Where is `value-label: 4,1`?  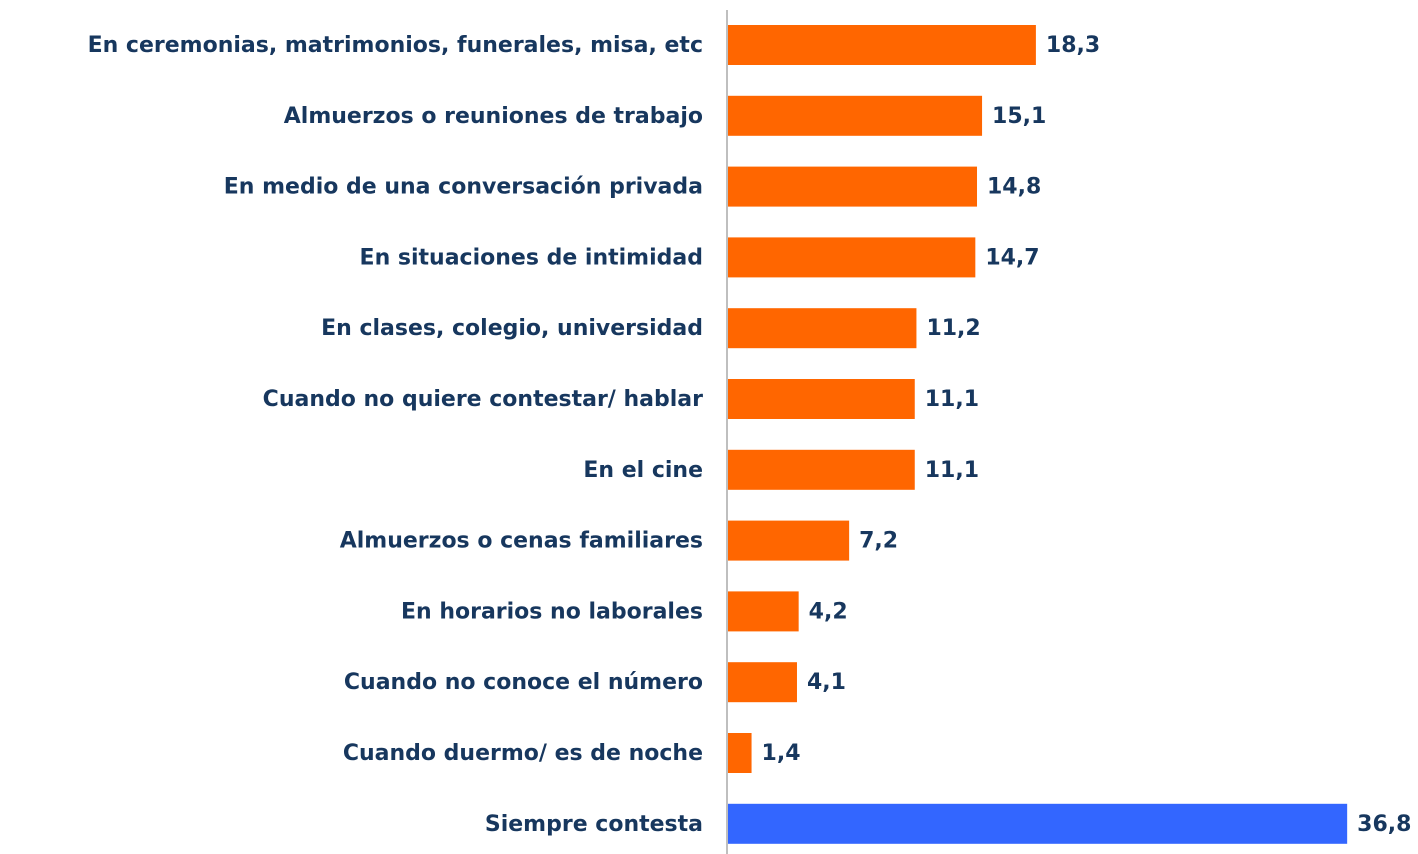 value-label: 4,1 is located at coordinates (826, 682).